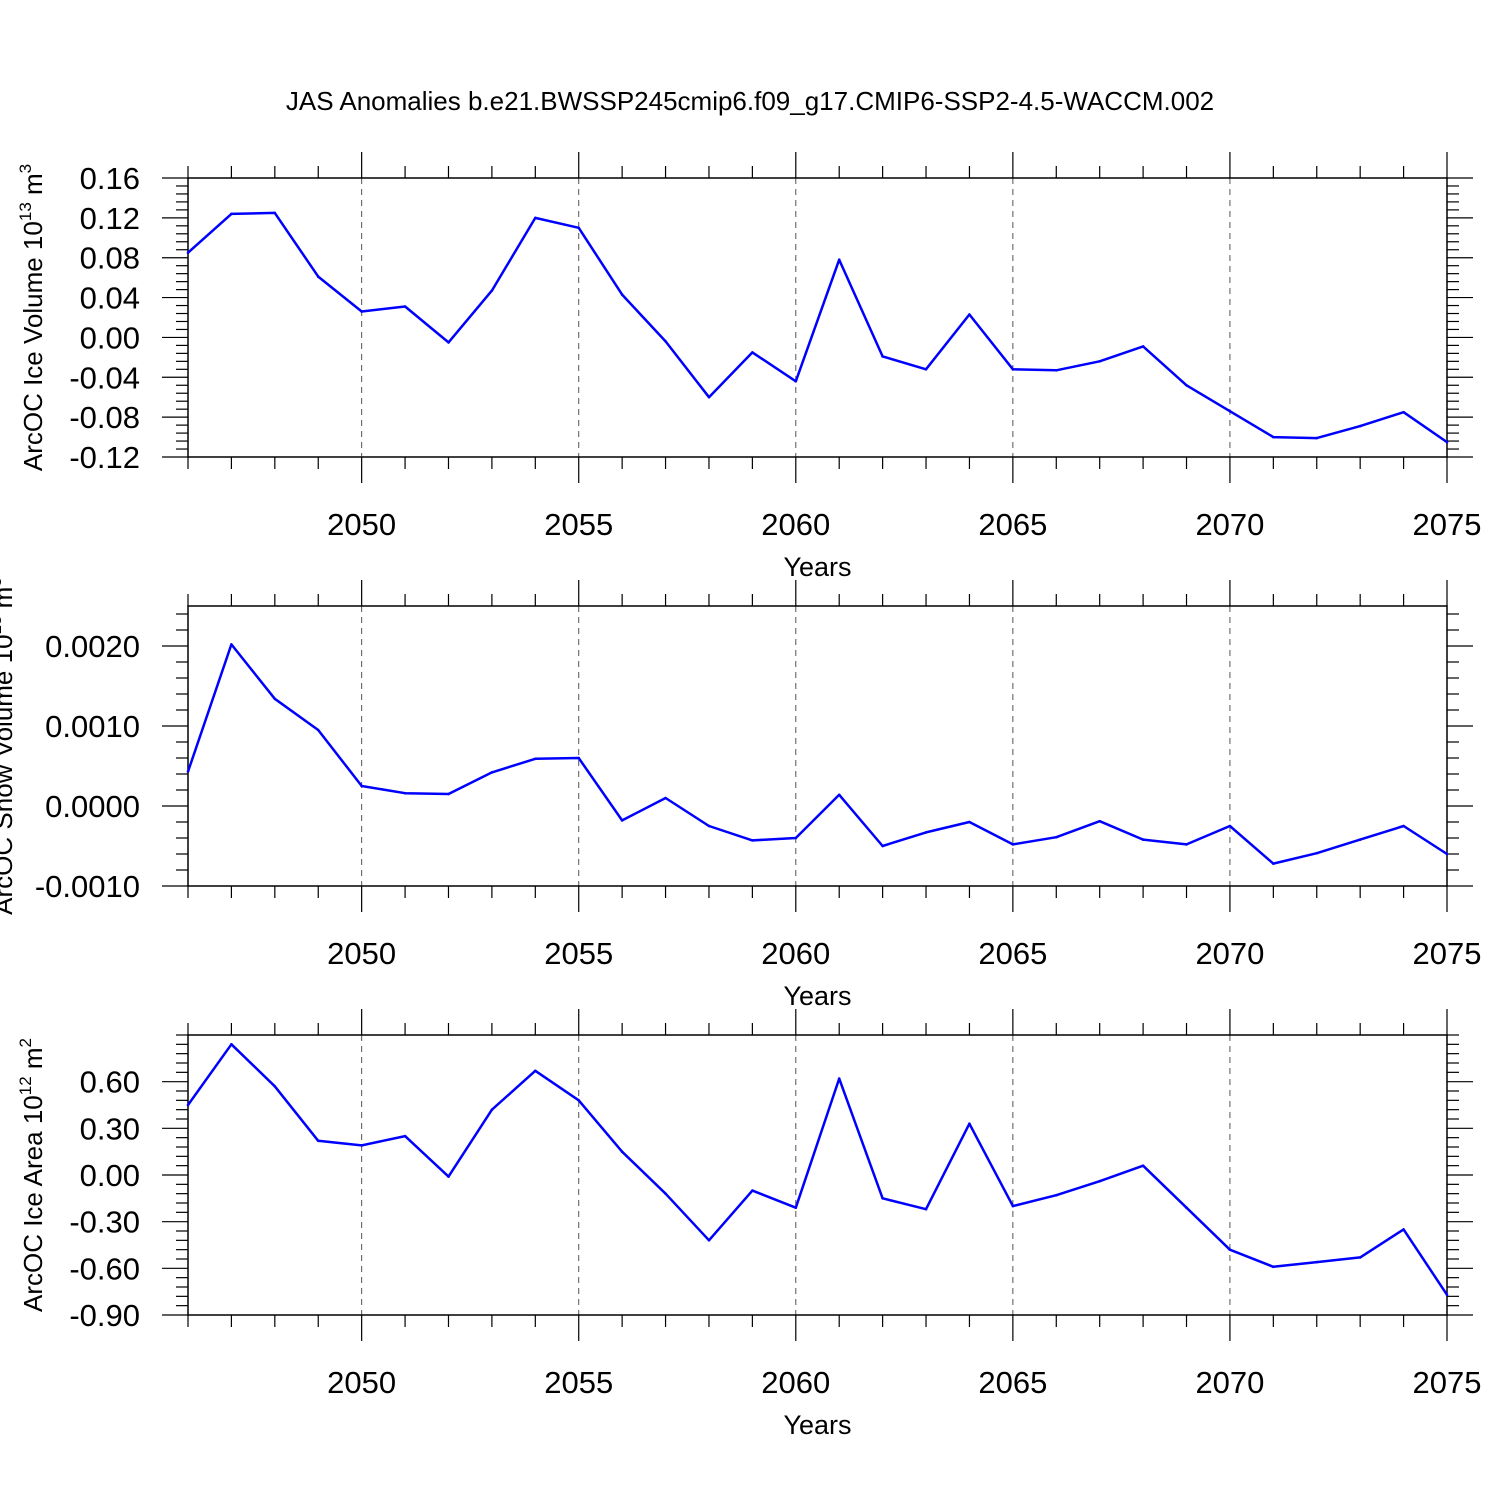 Image resolution: width=1500 pixels, height=1500 pixels. What do you see at coordinates (92, 646) in the screenshot?
I see `y-tick-label: 0.0020` at bounding box center [92, 646].